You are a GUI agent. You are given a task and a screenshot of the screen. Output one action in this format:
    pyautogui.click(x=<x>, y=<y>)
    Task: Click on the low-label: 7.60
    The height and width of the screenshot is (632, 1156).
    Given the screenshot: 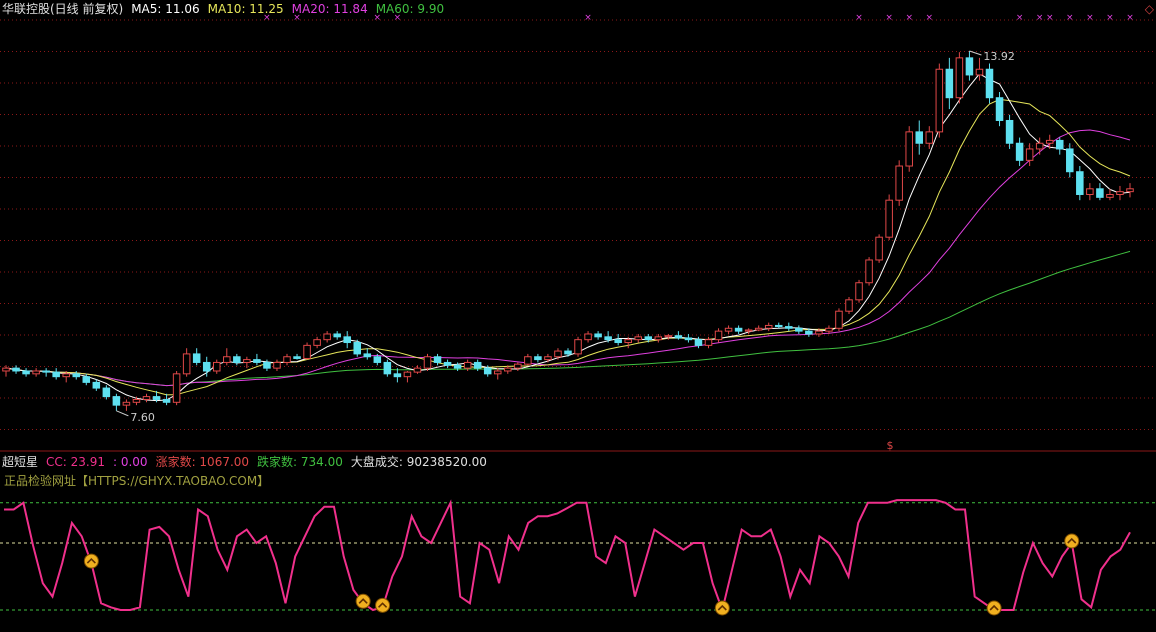 What is the action you would take?
    pyautogui.click(x=142, y=417)
    